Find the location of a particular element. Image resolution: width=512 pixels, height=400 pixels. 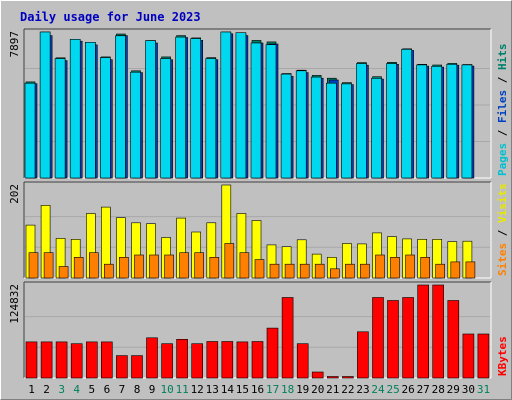

legend-bottom: KBytes is located at coordinates (502, 356).